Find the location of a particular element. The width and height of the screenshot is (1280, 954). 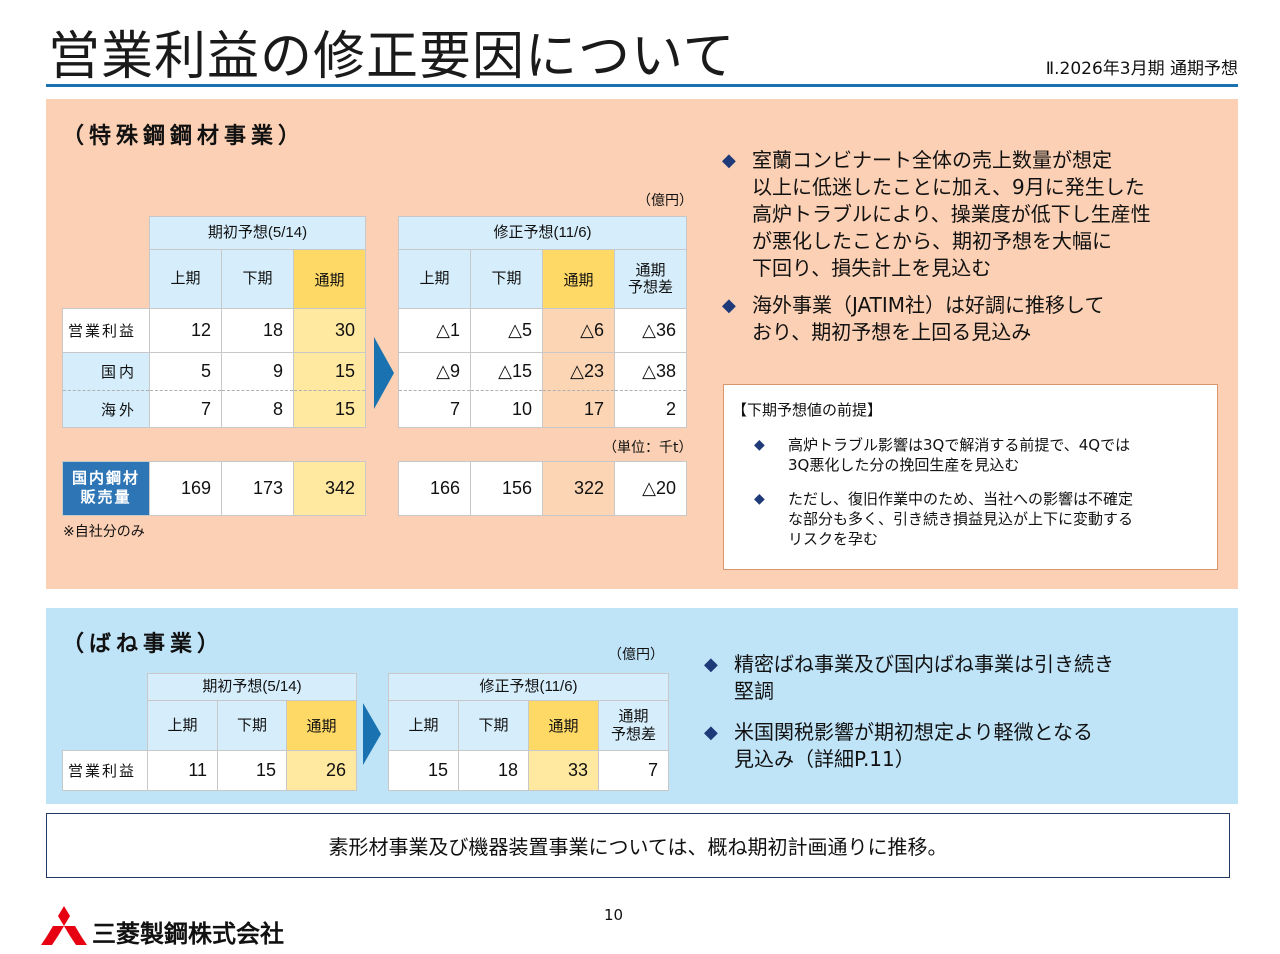

page-number: 10 is located at coordinates (614, 915).